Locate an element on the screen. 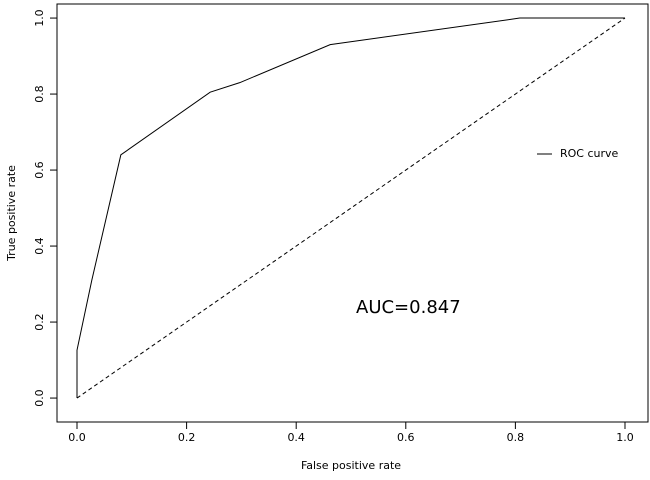  y-axis-label: True positive rate is located at coordinates (11, 213).